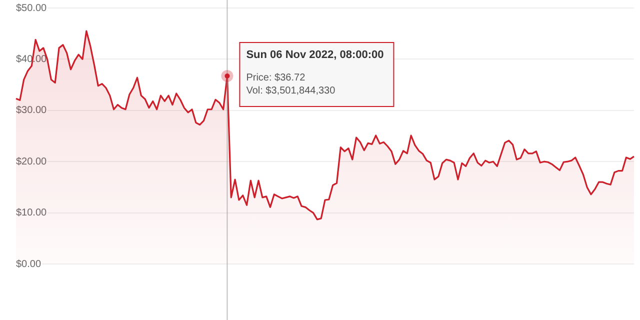  Describe the element at coordinates (276, 78) in the screenshot. I see `annotation: Price: $36.72` at that location.